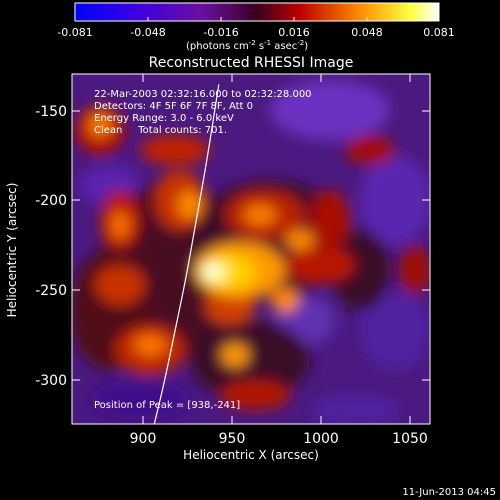 This screenshot has height=500, width=500. I want to click on y-axis-label: Heliocentric Y (arcsec), so click(12, 250).